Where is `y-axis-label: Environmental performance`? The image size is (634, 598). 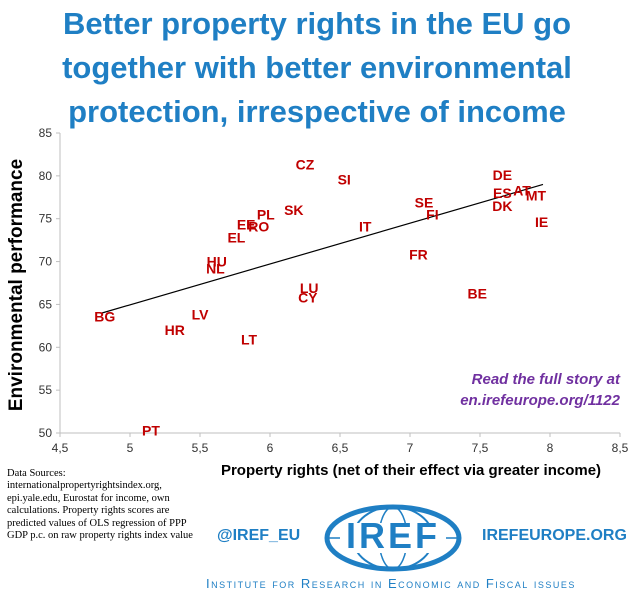 y-axis-label: Environmental performance is located at coordinates (16, 285).